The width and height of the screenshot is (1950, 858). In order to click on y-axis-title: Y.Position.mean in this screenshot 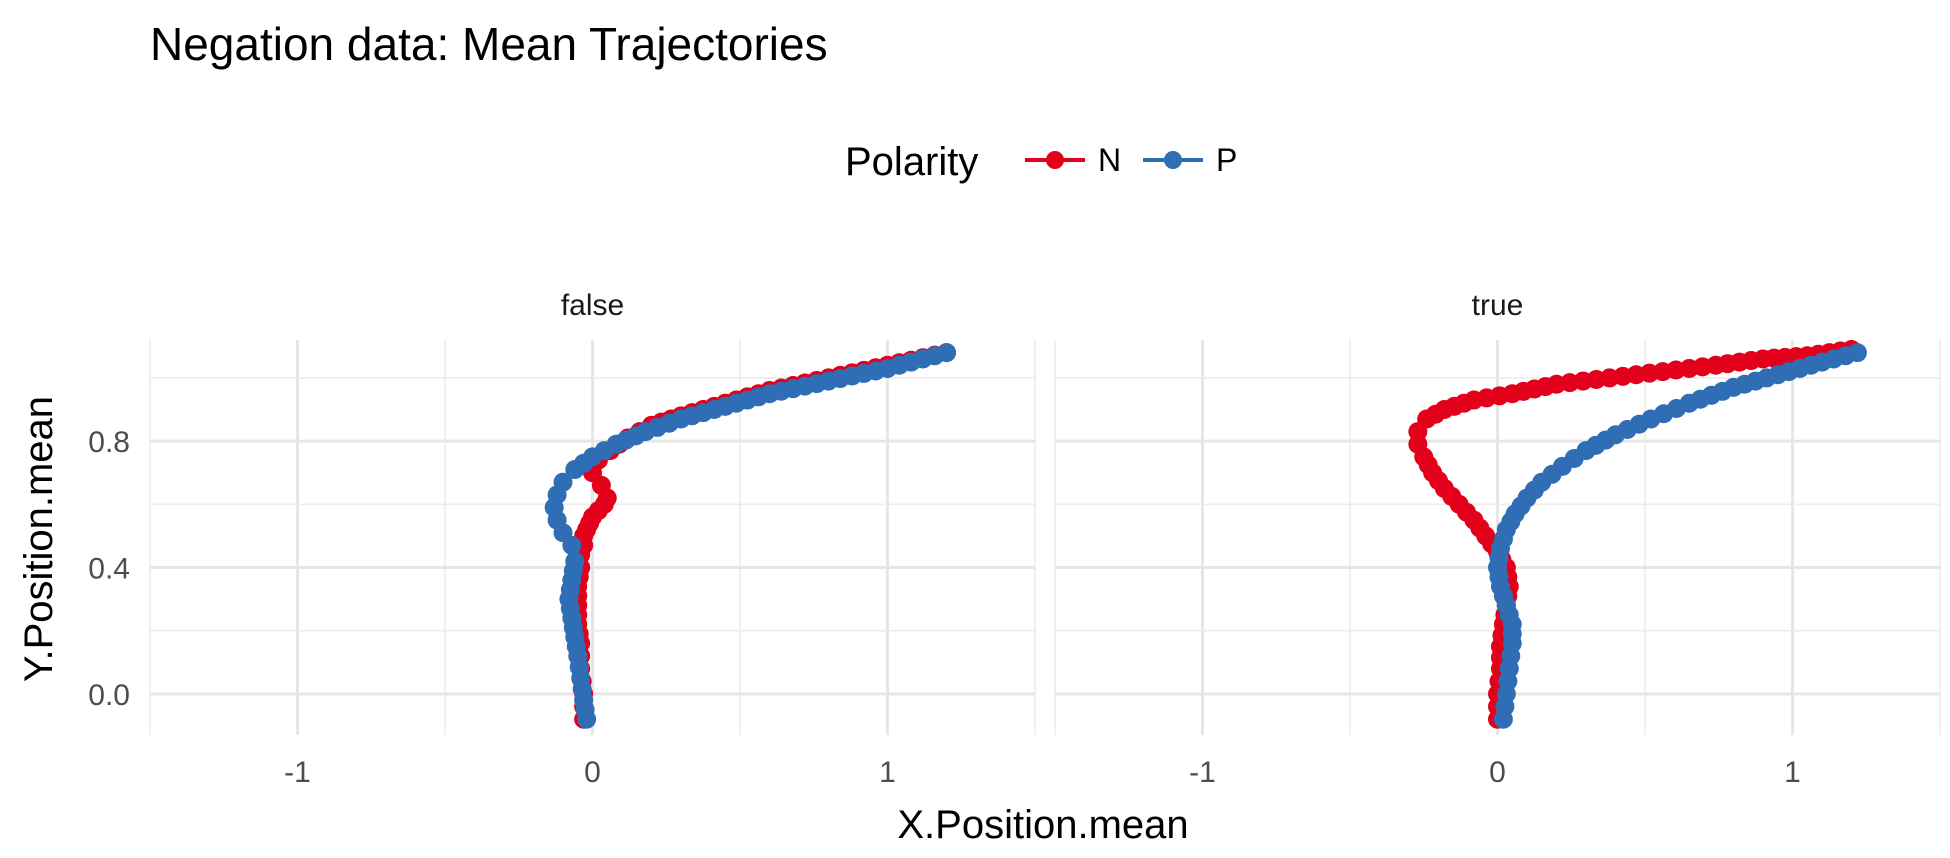, I will do `click(39, 539)`.